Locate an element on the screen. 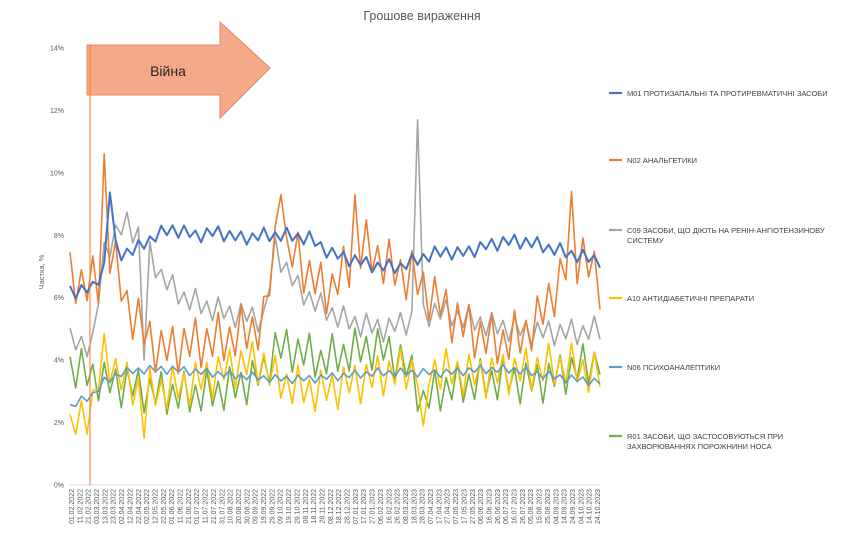 The image size is (850, 542). x-tick-label: 18.12.2022 is located at coordinates (339, 506).